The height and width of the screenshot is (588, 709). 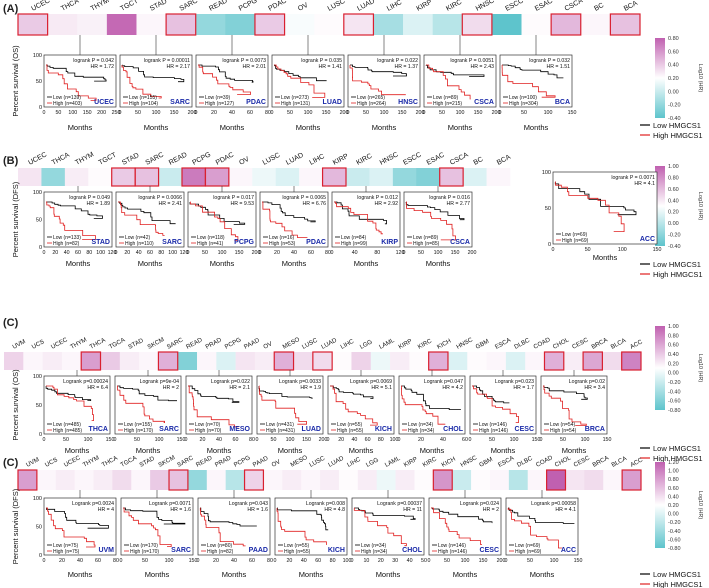 I want to click on scale-tick: 0.40, so click(x=673, y=201).